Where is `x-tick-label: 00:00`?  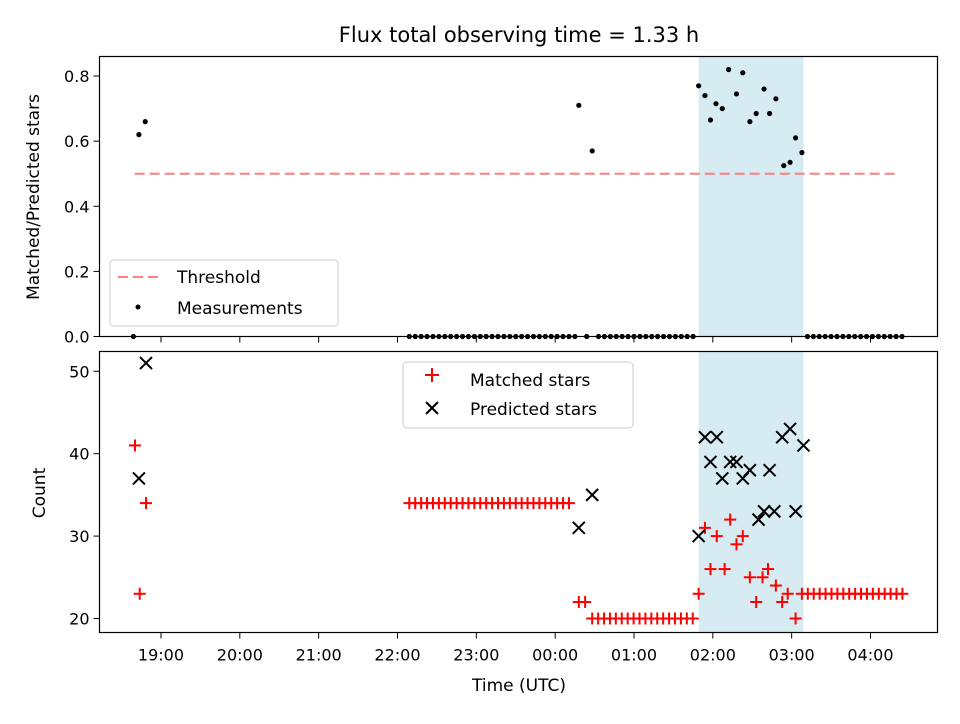
x-tick-label: 00:00 is located at coordinates (555, 655).